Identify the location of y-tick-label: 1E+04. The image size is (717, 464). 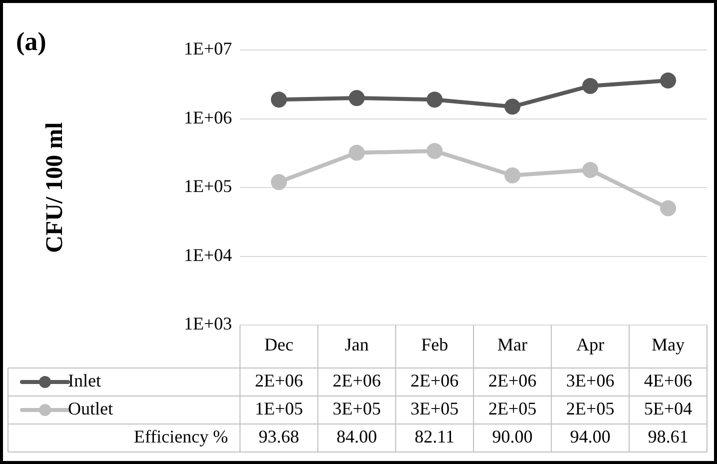
(208, 254).